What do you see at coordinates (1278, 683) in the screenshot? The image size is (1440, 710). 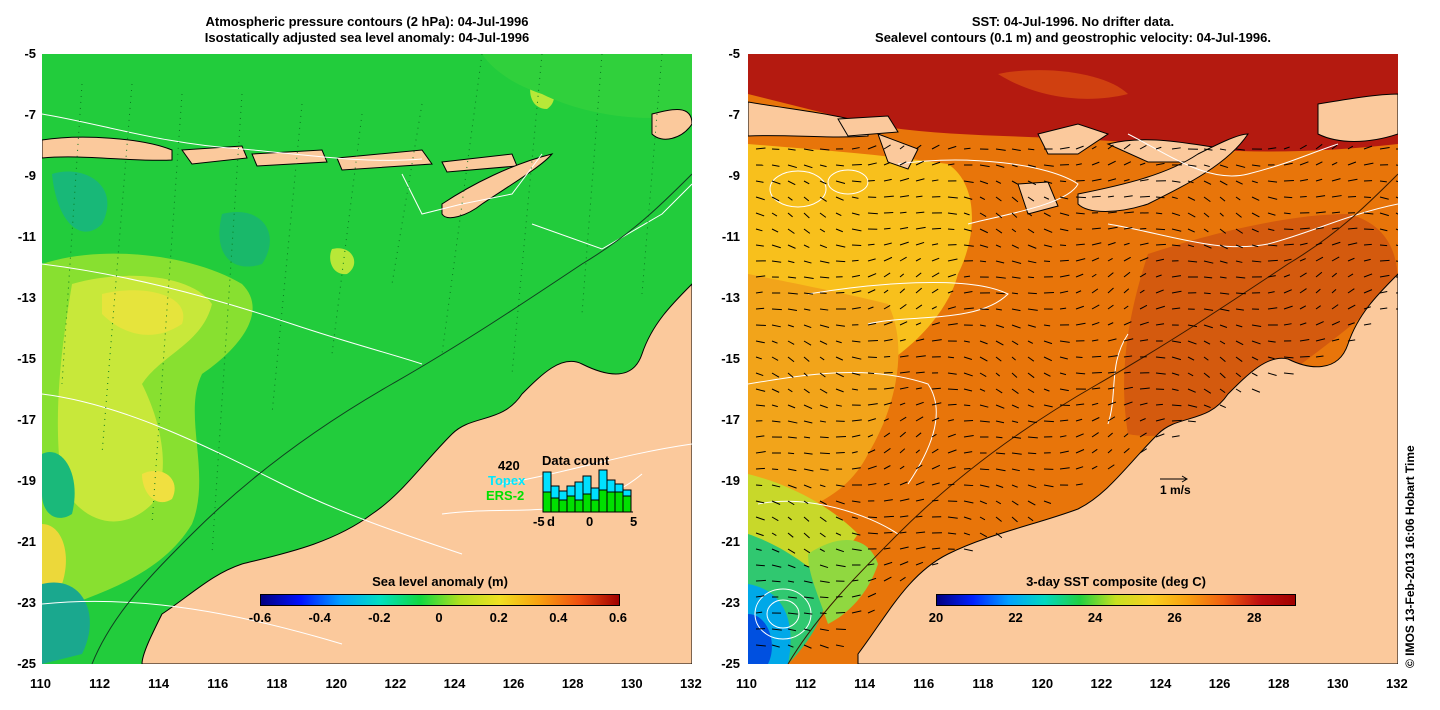 I see `right-x-tick: 128` at bounding box center [1278, 683].